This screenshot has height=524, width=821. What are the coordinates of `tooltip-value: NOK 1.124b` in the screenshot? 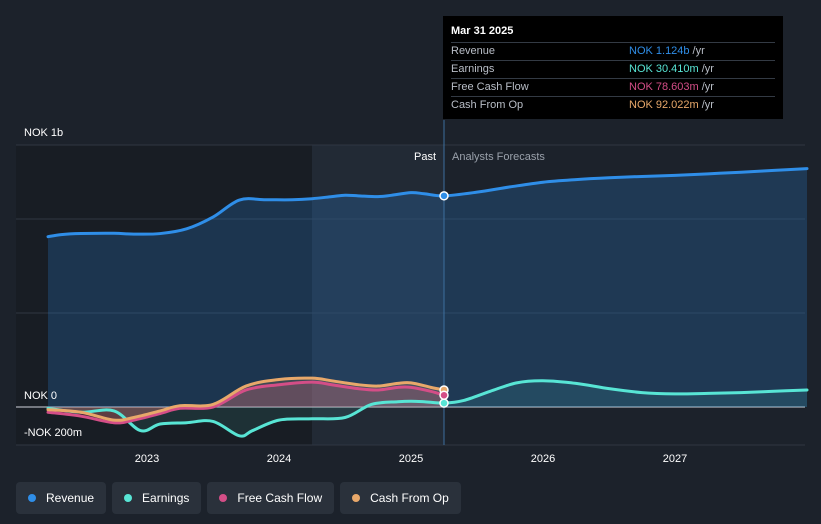 It's located at (659, 51).